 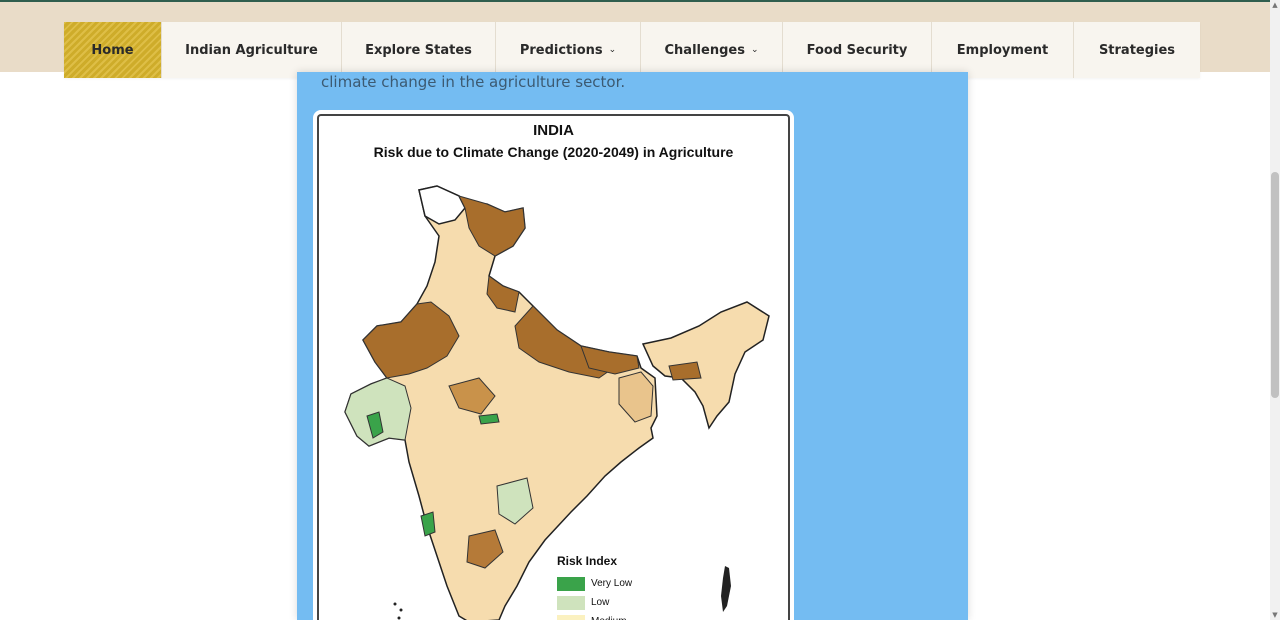 I want to click on map-region-northeast, so click(x=705, y=365).